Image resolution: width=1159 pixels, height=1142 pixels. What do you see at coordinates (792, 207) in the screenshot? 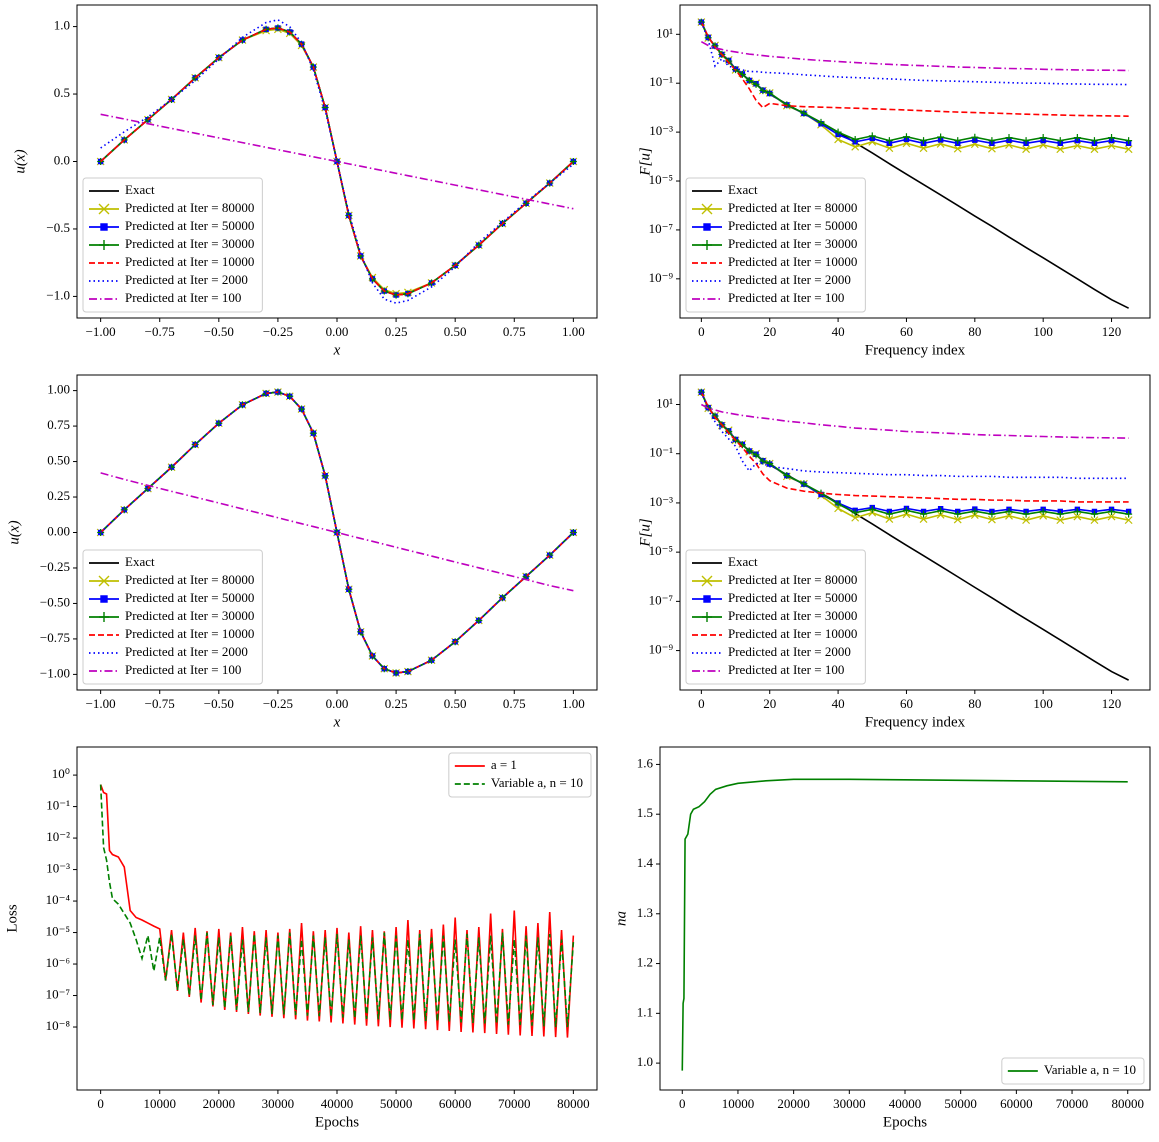
I see `legend-label: Predicted at Iter = 80000` at bounding box center [792, 207].